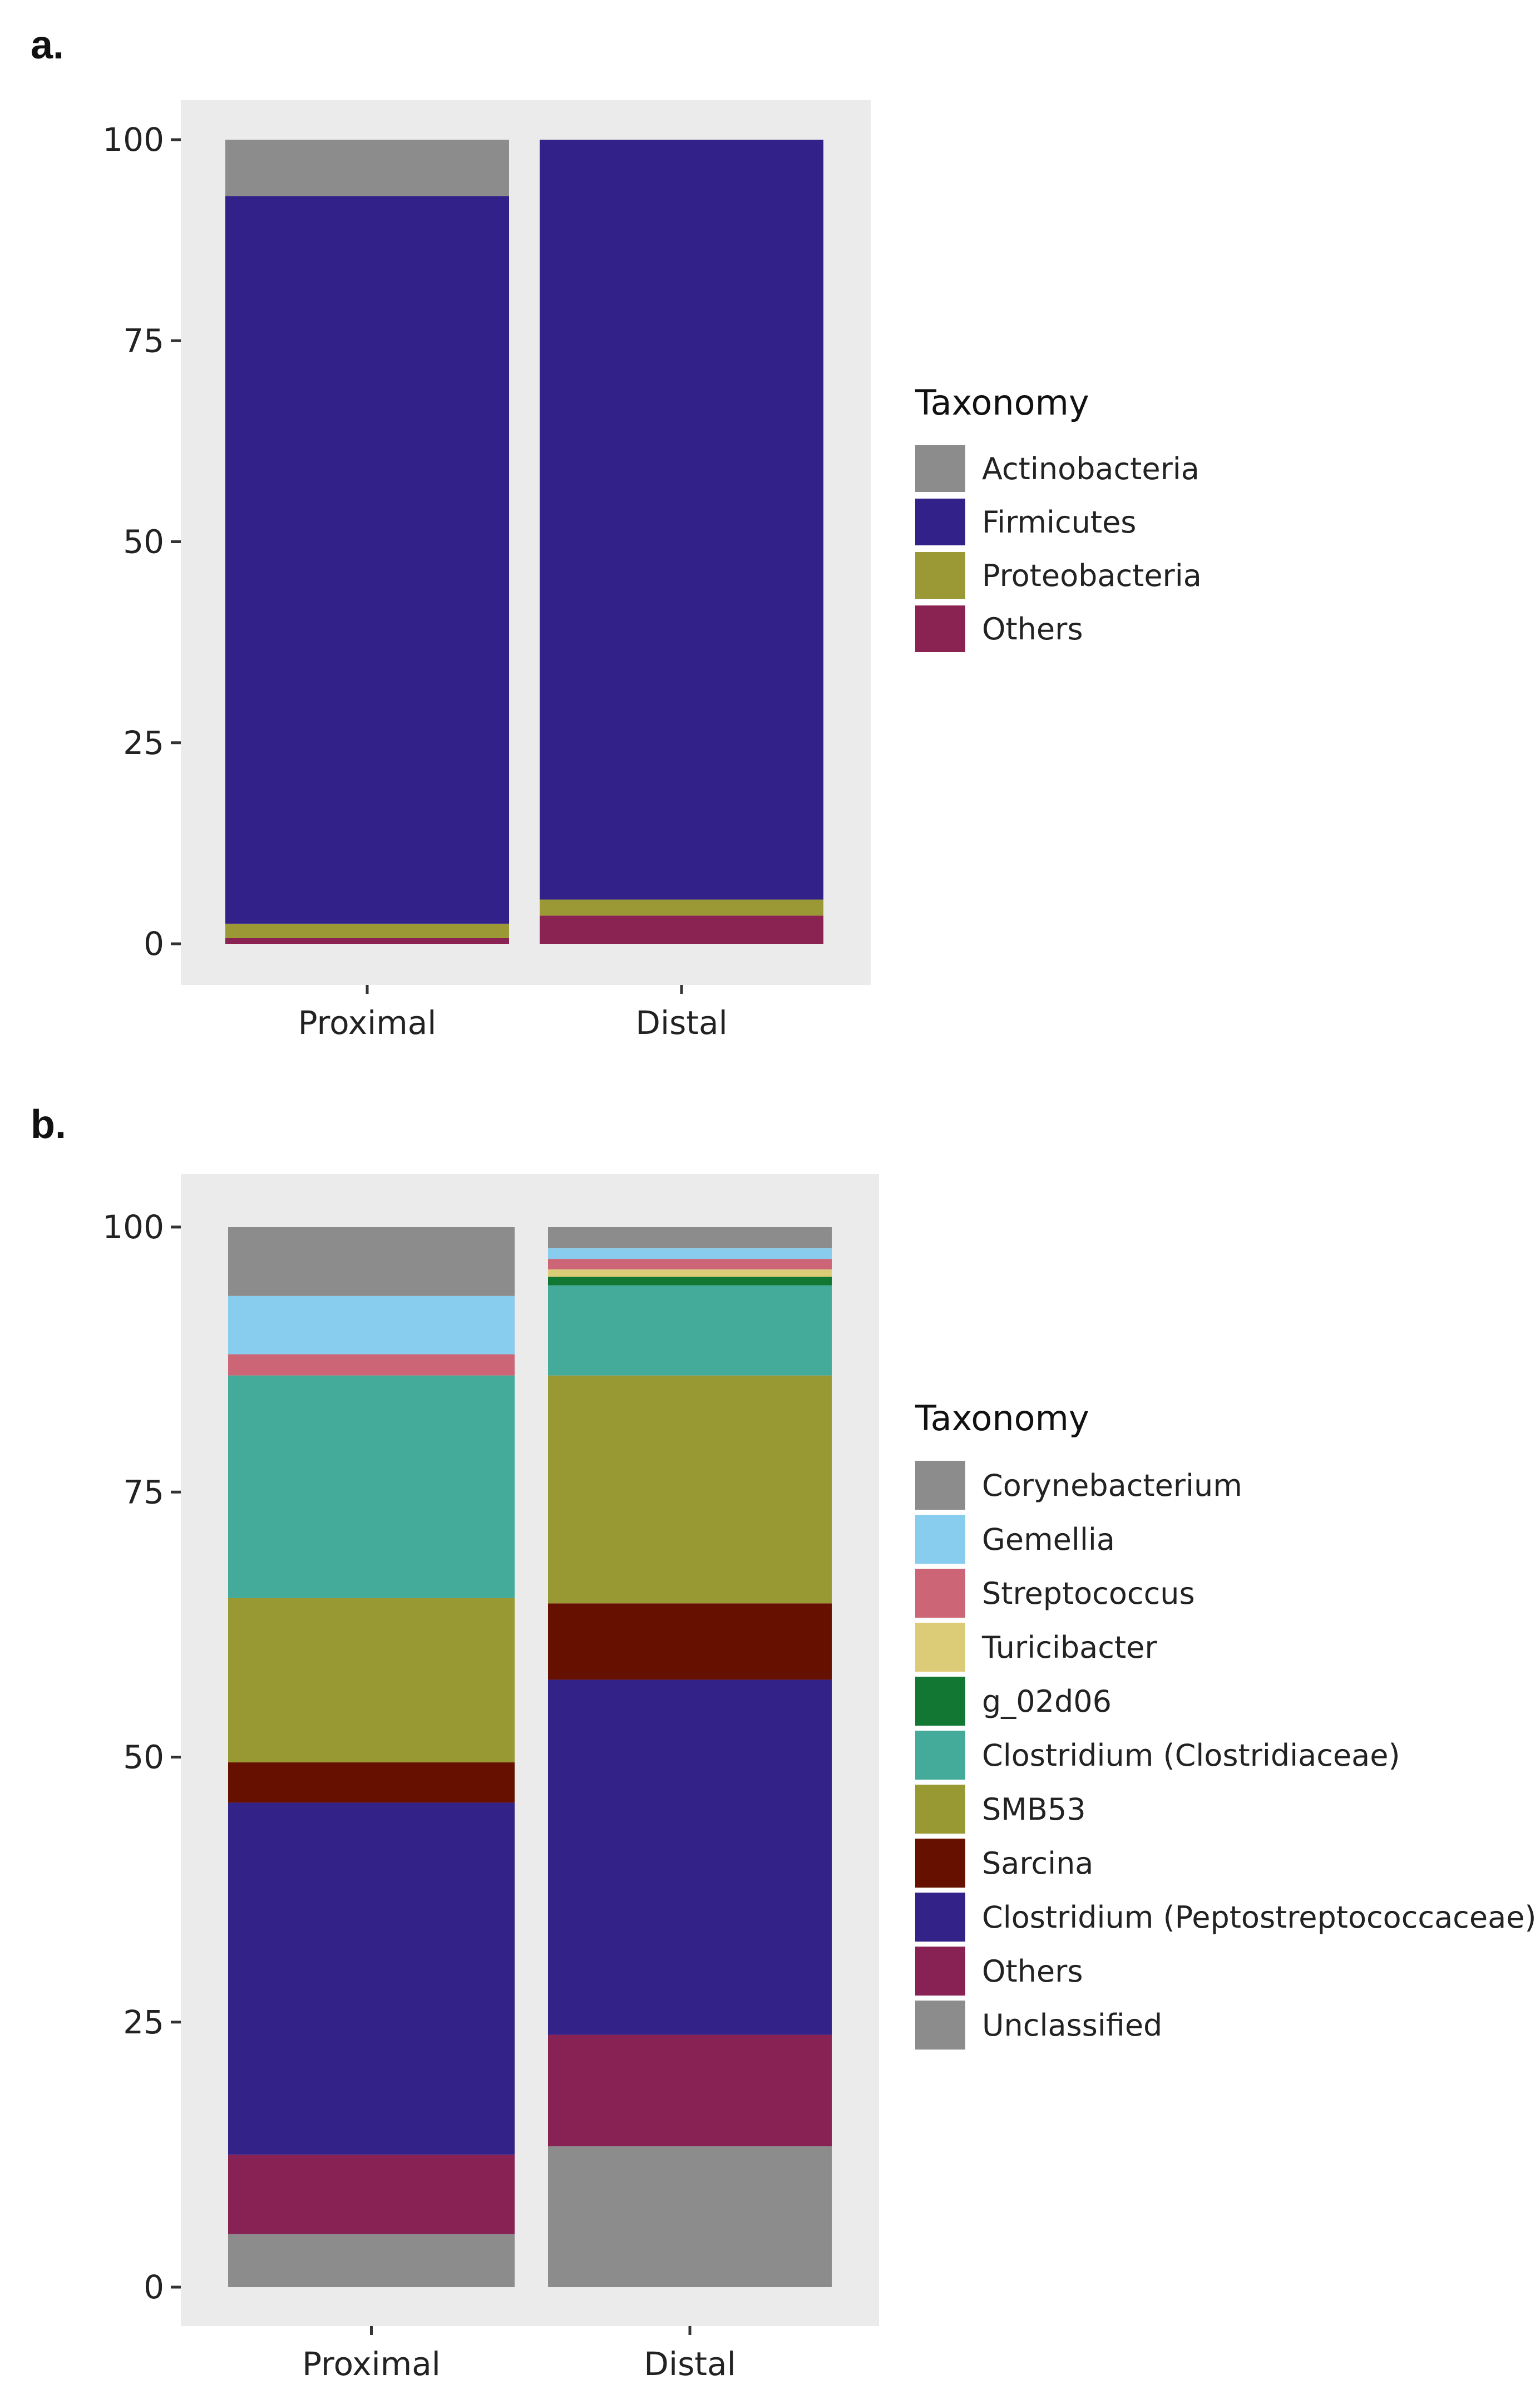 This screenshot has height=2404, width=1540. I want to click on legend-label: Firmicutes, so click(1059, 522).